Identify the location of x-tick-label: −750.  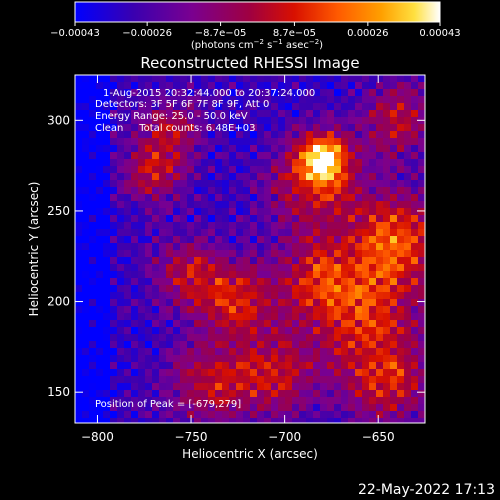
(191, 437).